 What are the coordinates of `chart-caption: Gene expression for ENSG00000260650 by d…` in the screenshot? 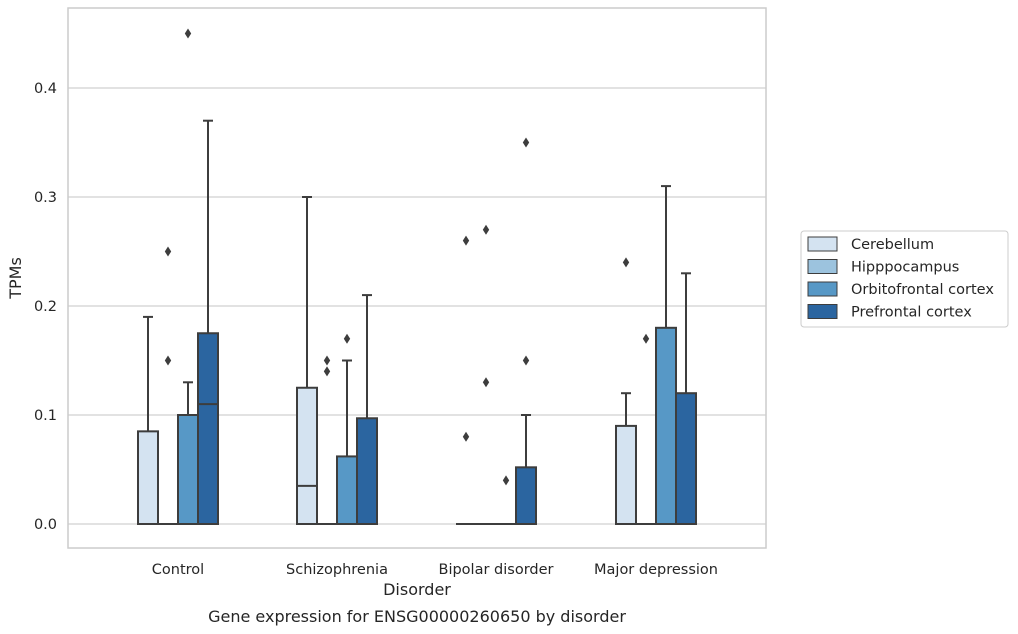 It's located at (417, 616).